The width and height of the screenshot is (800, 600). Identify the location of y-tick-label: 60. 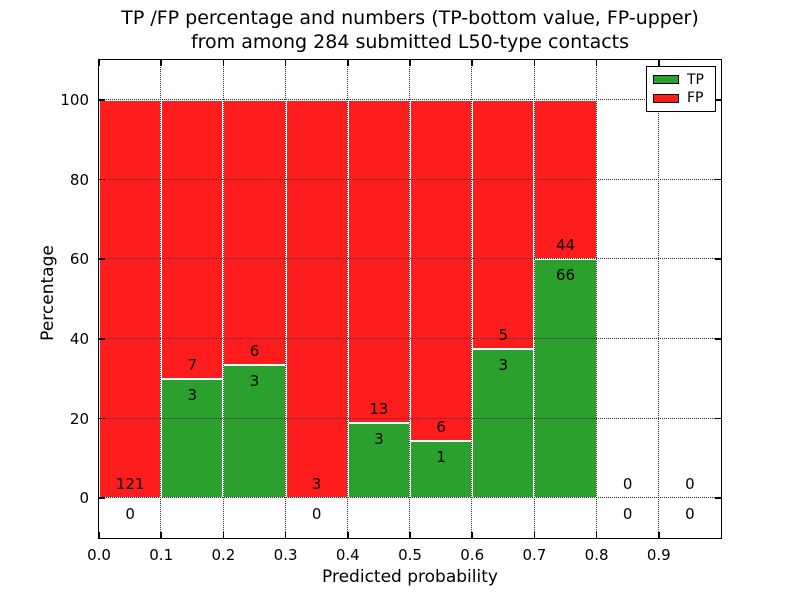
(79, 259).